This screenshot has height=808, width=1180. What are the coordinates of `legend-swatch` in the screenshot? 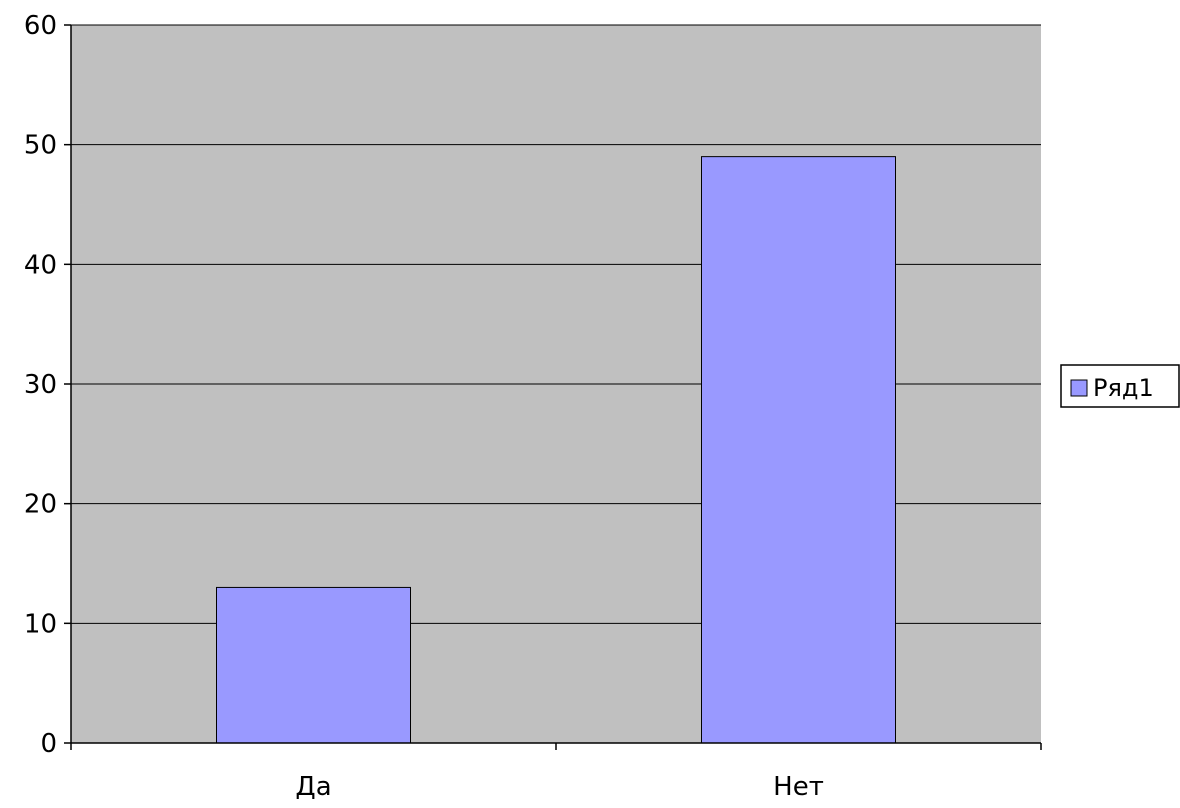 It's located at (1079, 388).